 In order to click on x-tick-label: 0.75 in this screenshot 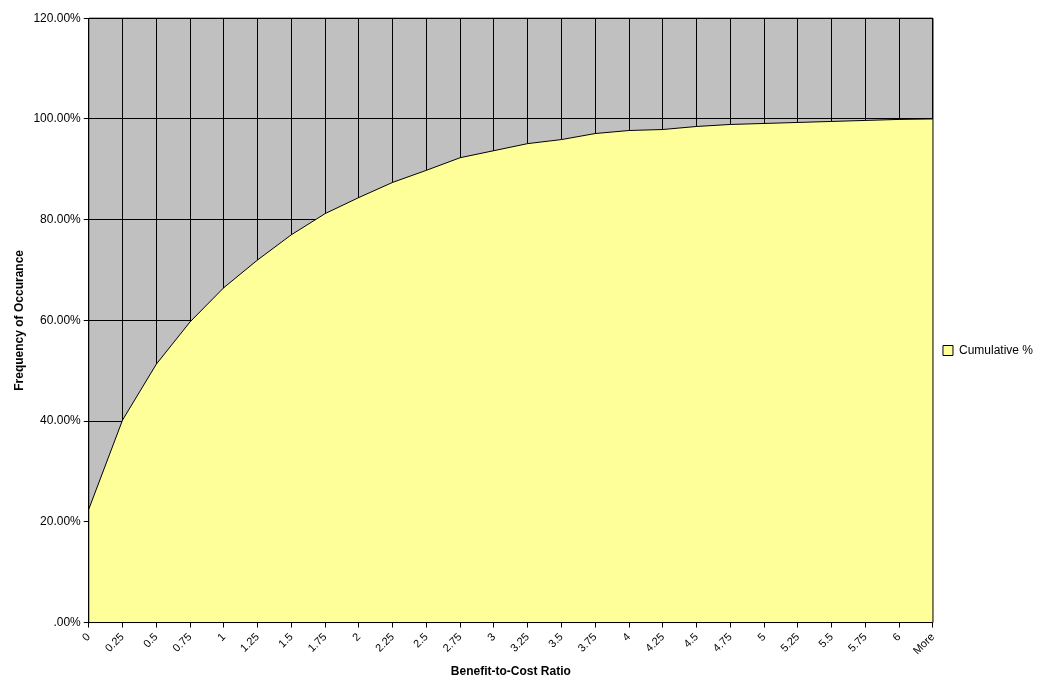, I will do `click(182, 642)`.